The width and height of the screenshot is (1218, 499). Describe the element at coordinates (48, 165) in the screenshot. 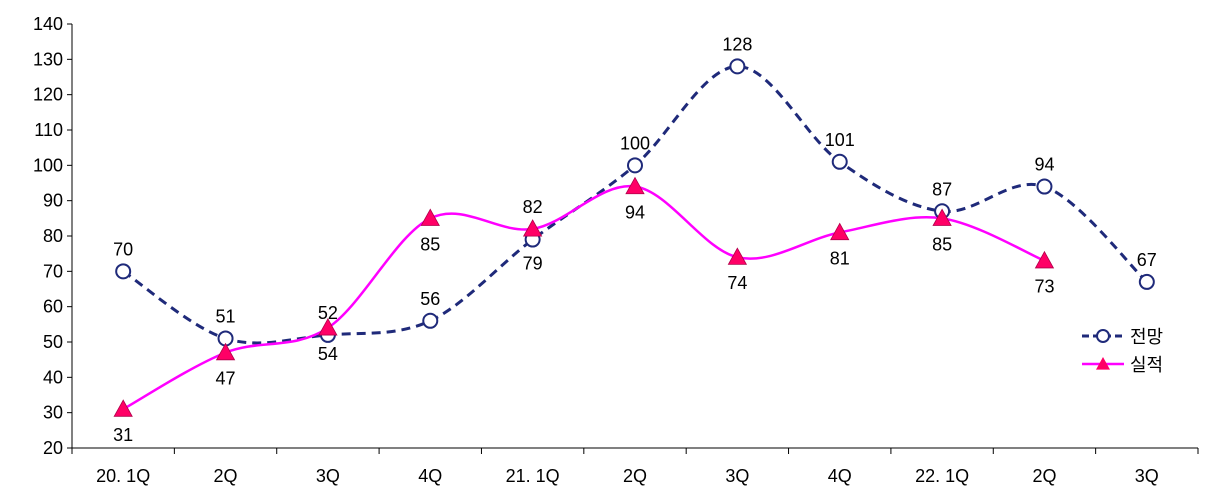

I see `y-tick-label: 100` at that location.